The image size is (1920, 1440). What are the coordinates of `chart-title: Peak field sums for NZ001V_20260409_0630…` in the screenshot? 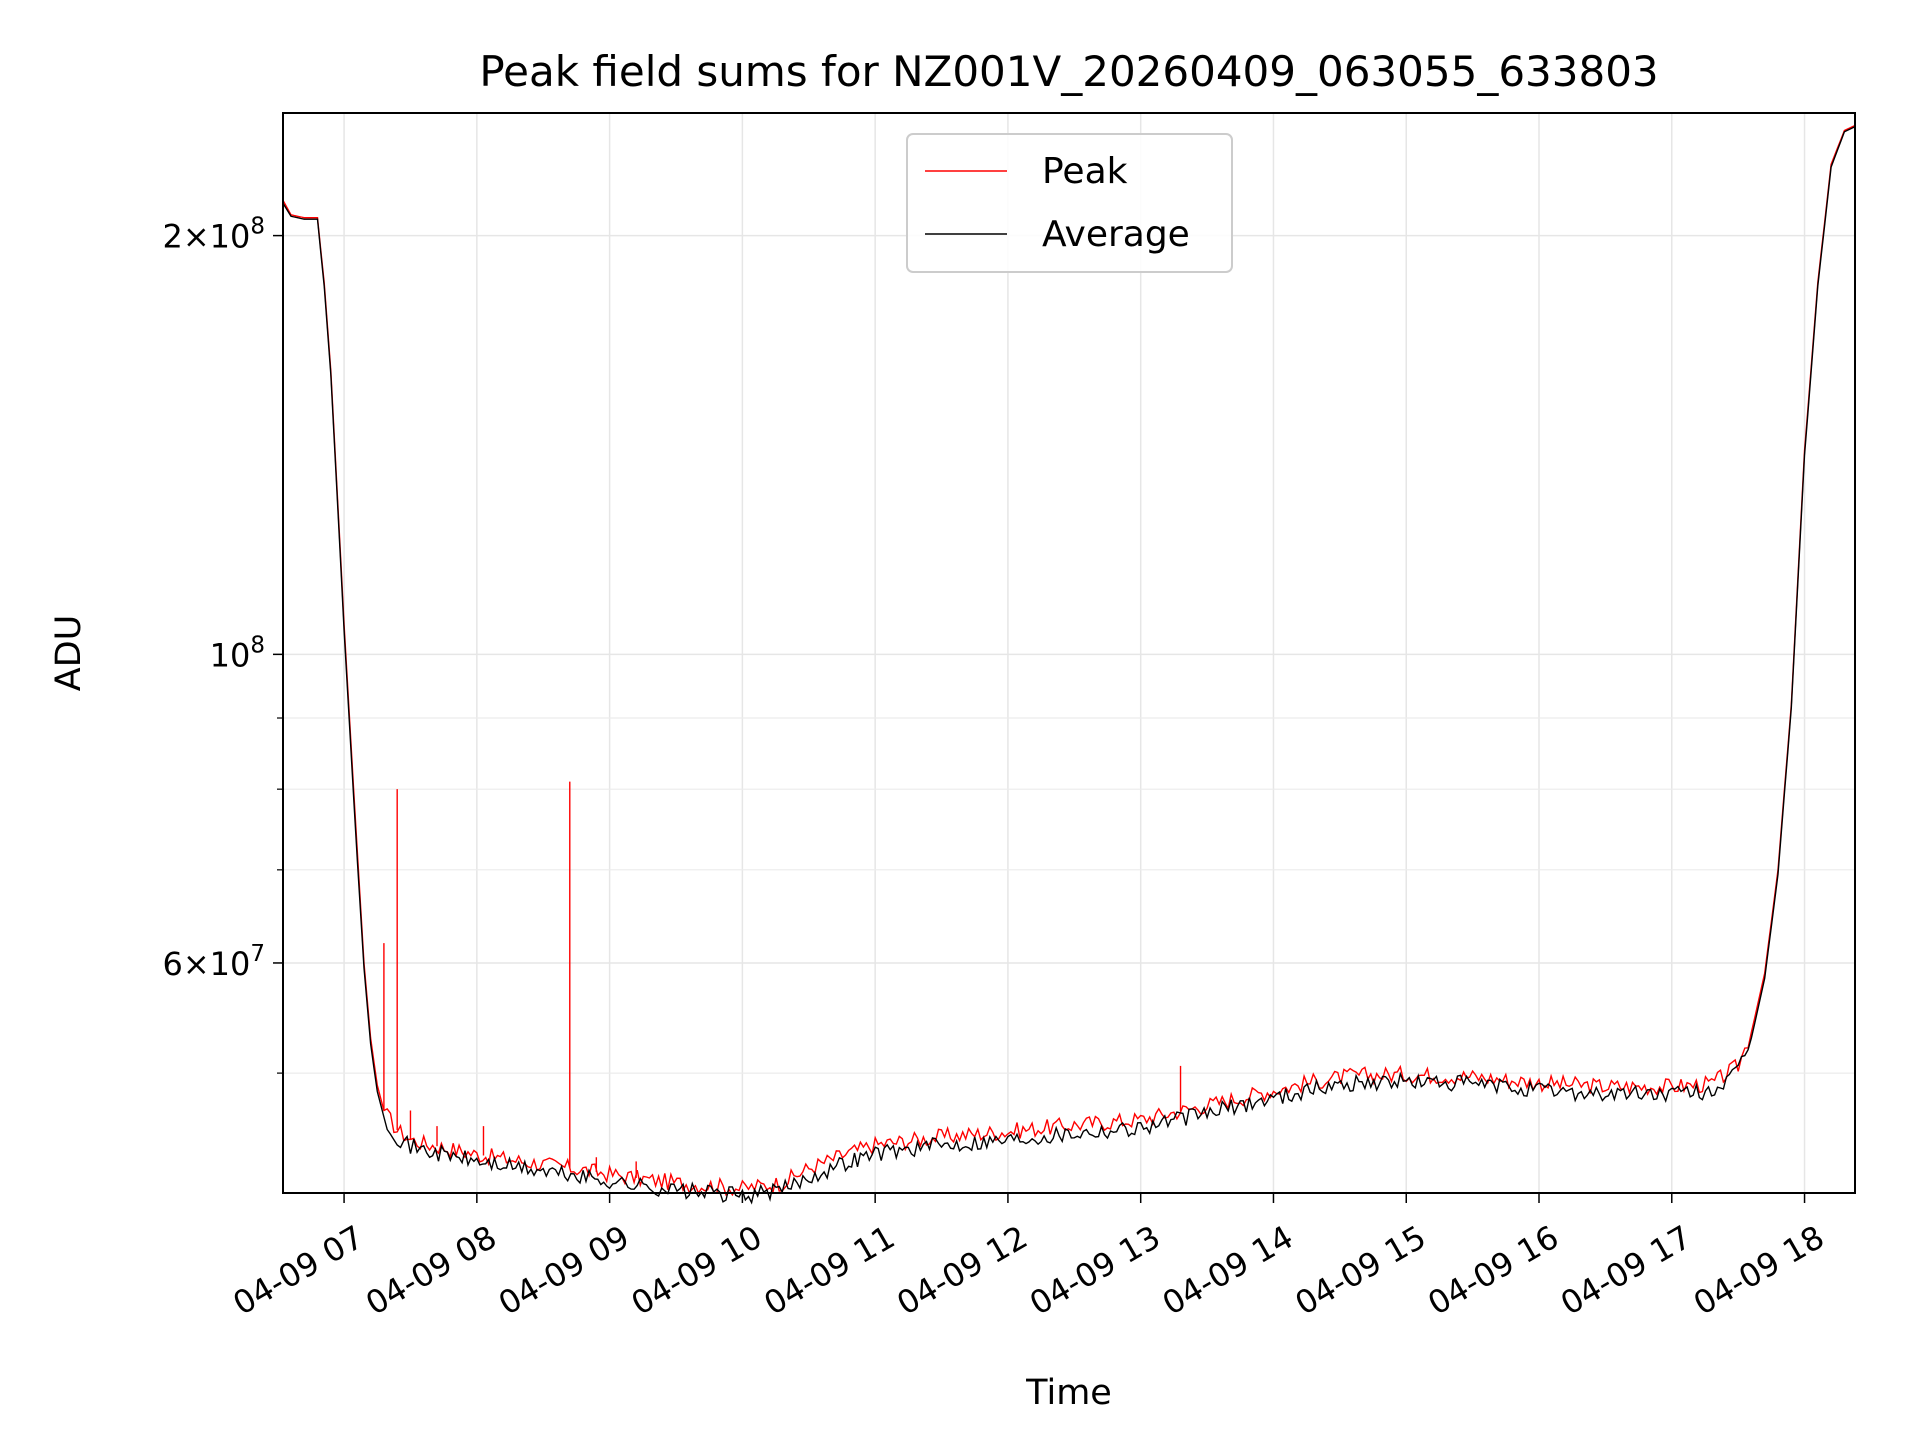 It's located at (1068, 71).